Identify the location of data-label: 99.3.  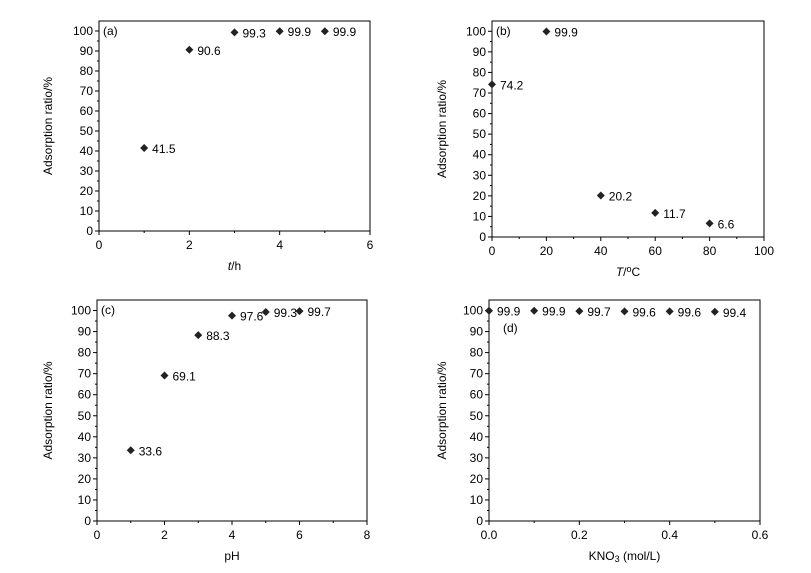
(286, 313).